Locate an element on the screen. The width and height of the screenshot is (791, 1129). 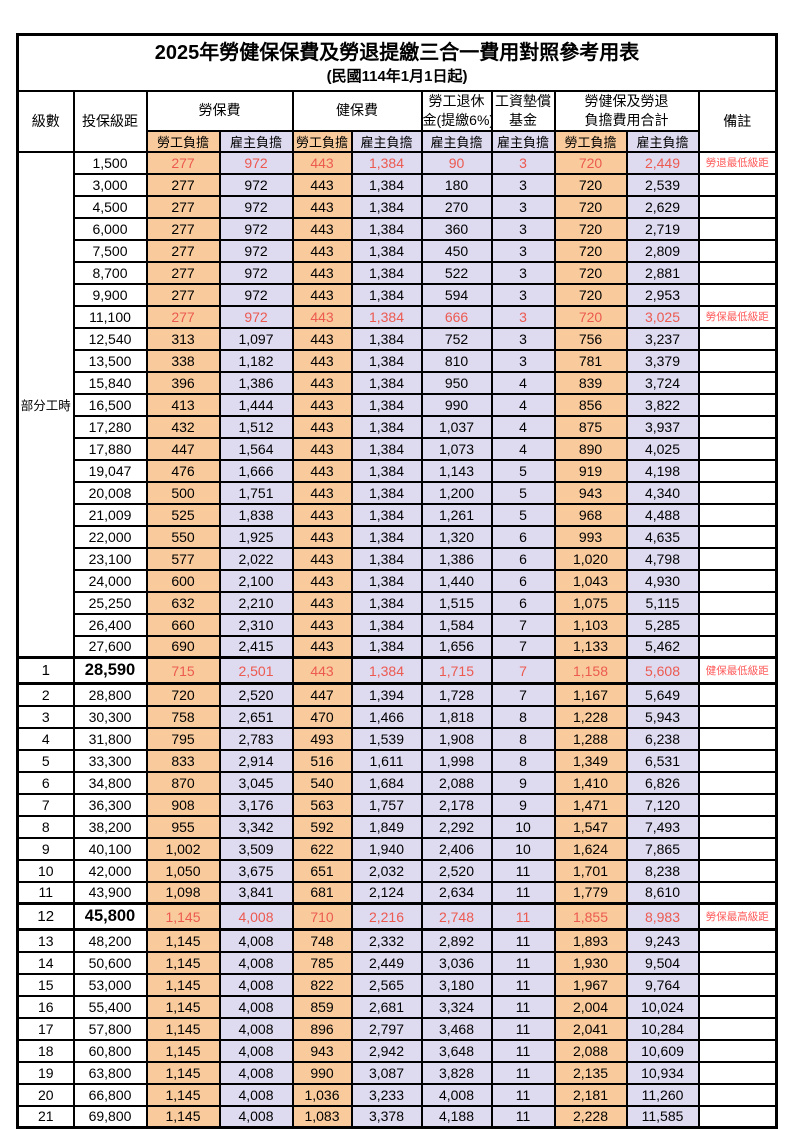
header-remark: 備註 is located at coordinates (737, 121).